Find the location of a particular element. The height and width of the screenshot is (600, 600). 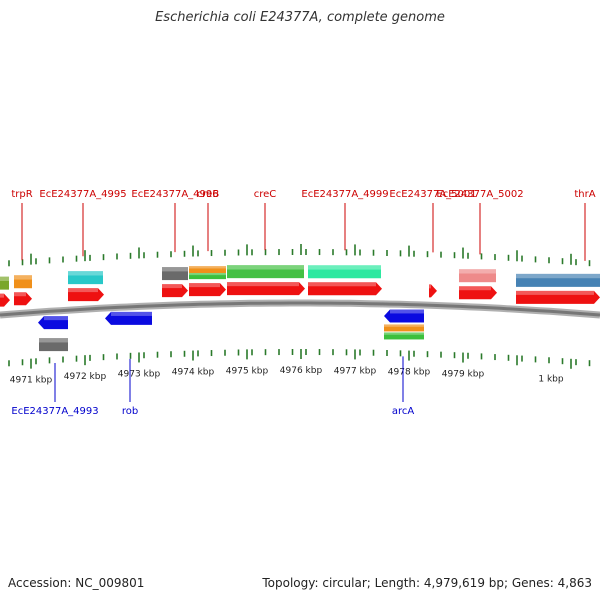

feature-track-top is located at coordinates (300, 277).